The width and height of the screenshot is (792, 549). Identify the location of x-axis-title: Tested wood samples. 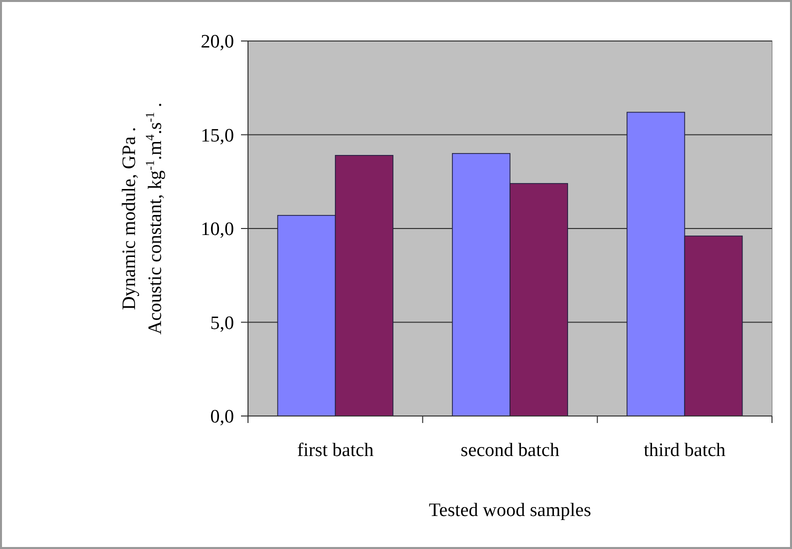
(510, 510).